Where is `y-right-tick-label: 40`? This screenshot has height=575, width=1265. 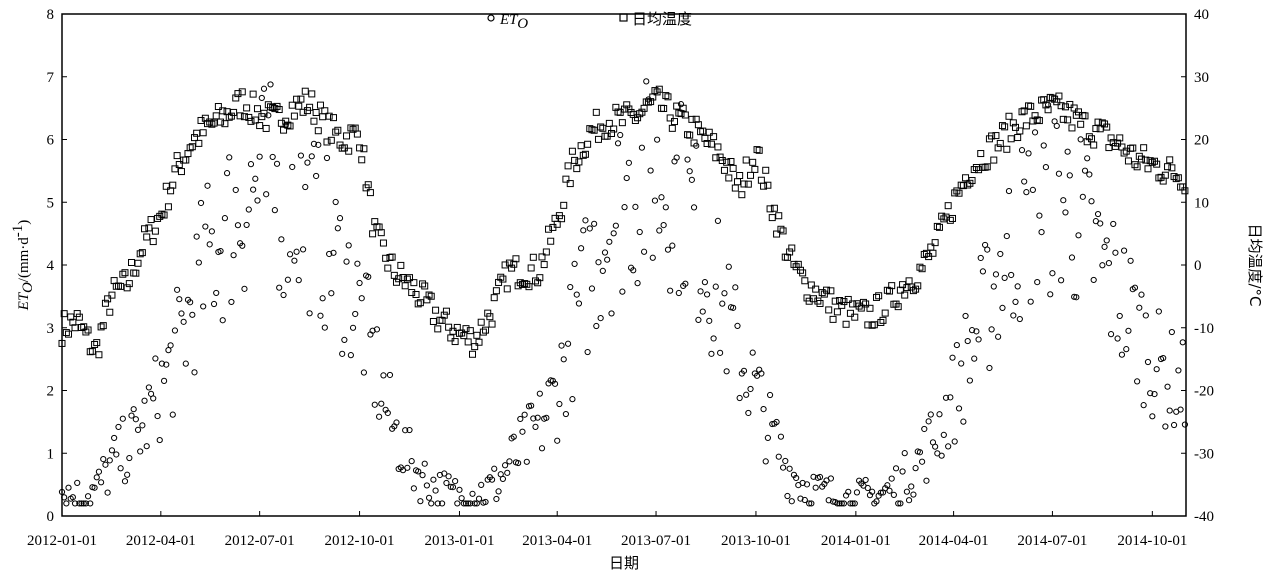 y-right-tick-label: 40 is located at coordinates (1201, 15).